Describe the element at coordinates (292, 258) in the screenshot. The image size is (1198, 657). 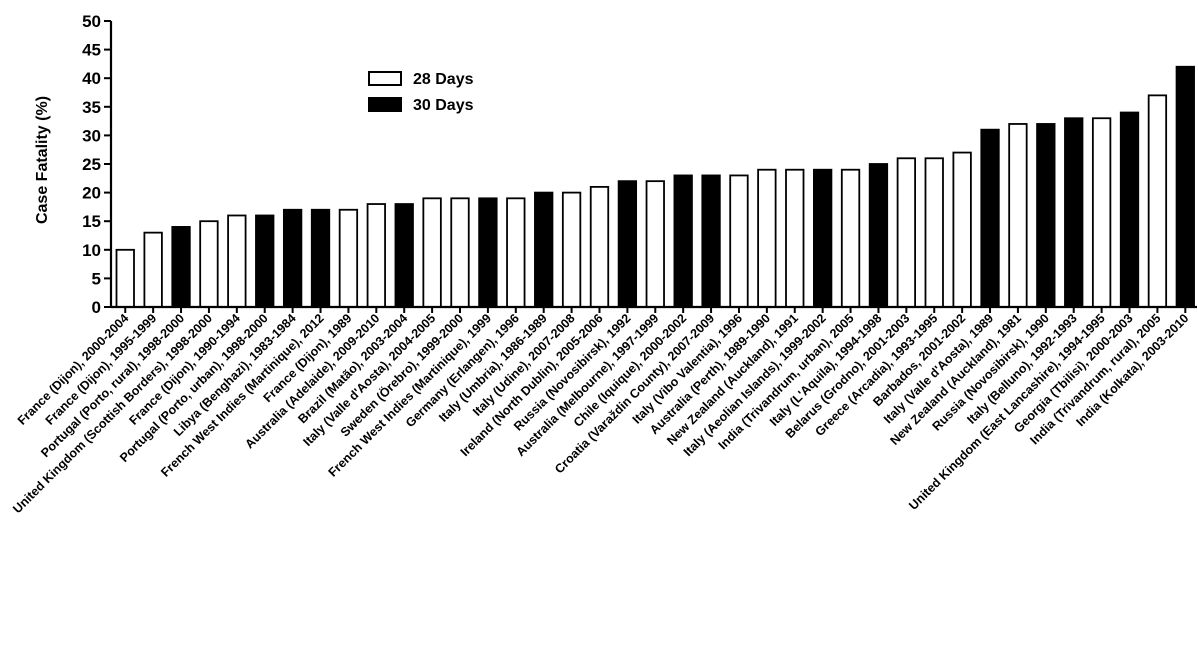
I see `bar-libya-benghazi-1983-1984` at that location.